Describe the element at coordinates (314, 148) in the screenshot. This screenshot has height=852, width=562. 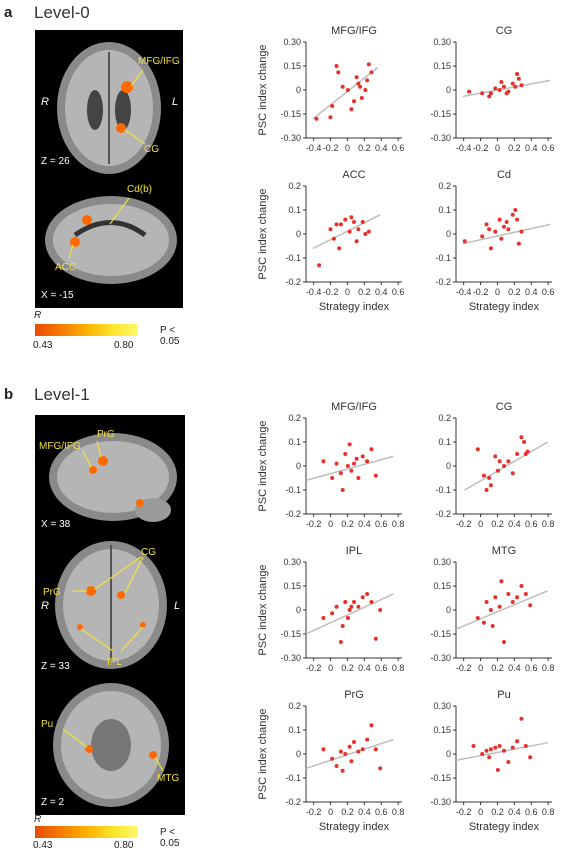
I see `x-tick-label: -0.4` at that location.